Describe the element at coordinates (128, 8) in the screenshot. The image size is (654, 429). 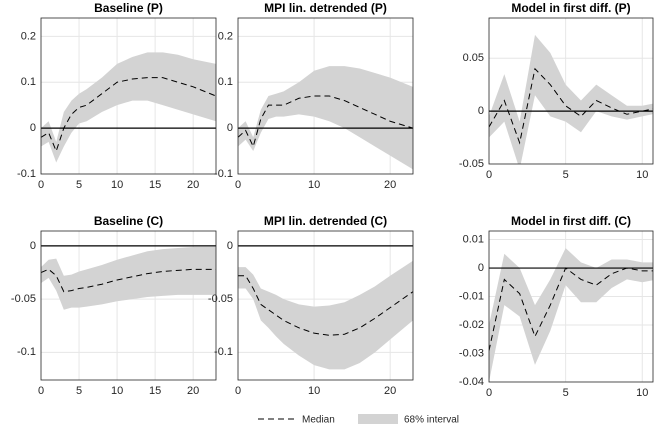
I see `chart-title: Baseline (P)` at that location.